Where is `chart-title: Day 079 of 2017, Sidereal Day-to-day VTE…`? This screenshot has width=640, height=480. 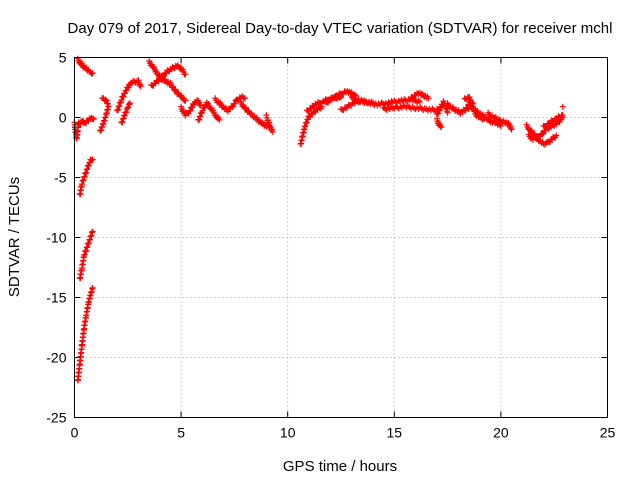
chart-title: Day 079 of 2017, Sidereal Day-to-day VTE… is located at coordinates (340, 28).